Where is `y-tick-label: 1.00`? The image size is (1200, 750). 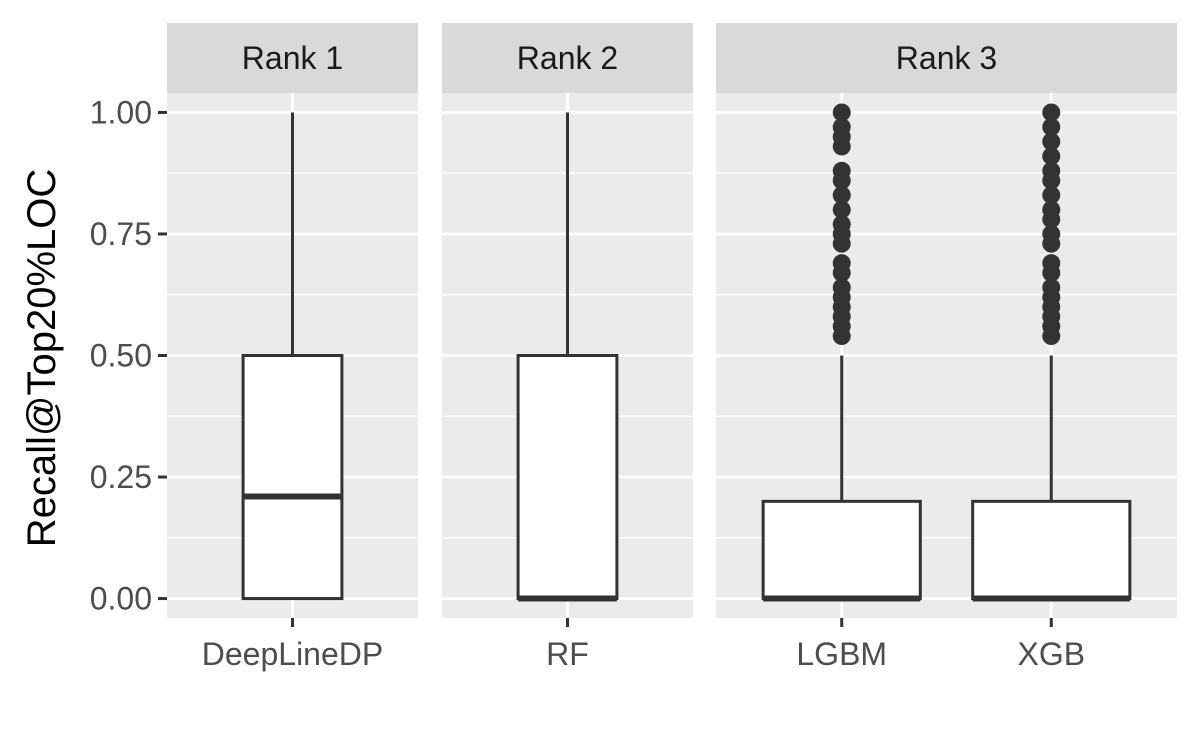 y-tick-label: 1.00 is located at coordinates (121, 112).